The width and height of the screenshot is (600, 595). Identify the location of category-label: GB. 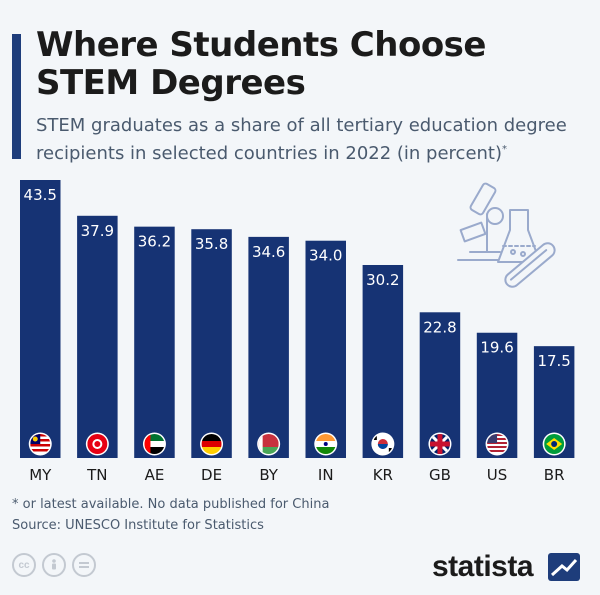
(440, 475).